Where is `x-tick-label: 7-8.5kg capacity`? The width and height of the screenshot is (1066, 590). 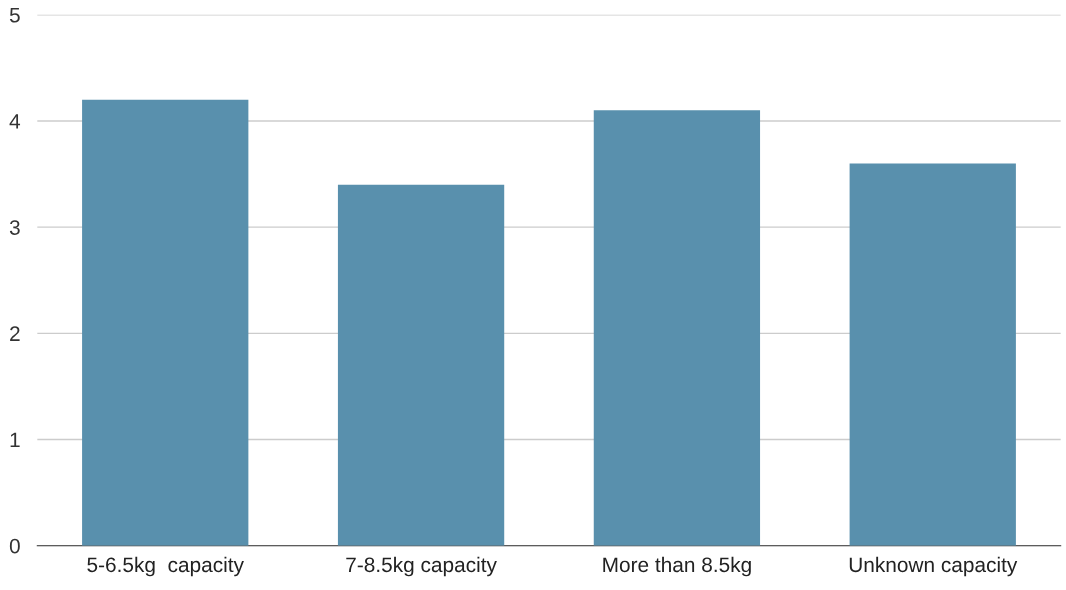 x-tick-label: 7-8.5kg capacity is located at coordinates (421, 566).